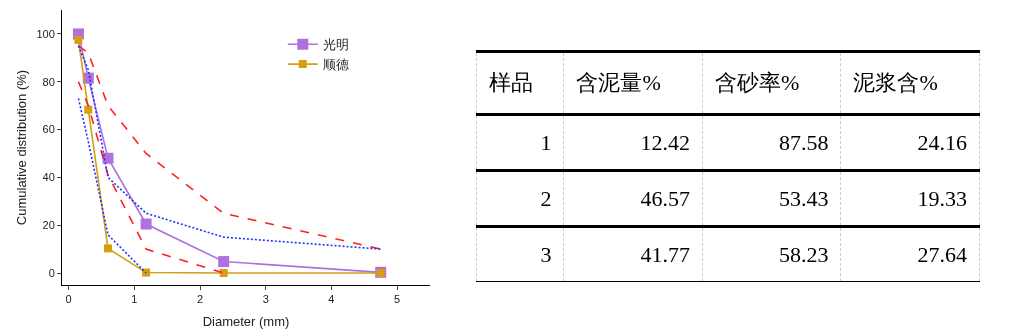  Describe the element at coordinates (633, 142) in the screenshot. I see `data-label: 12.42` at that location.